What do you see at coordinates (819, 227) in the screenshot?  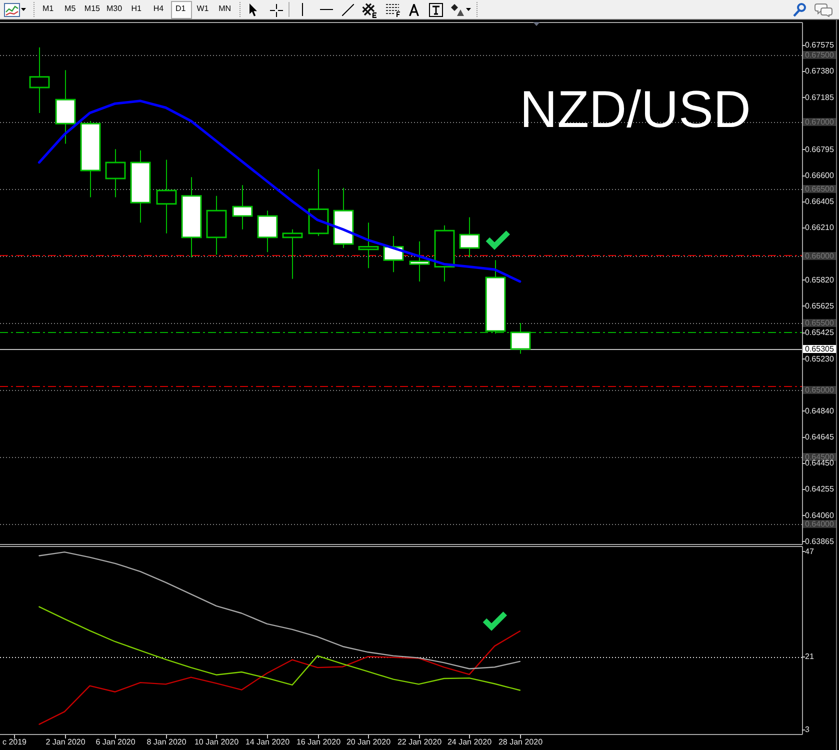 I see `y-tick-label: 0.66210` at bounding box center [819, 227].